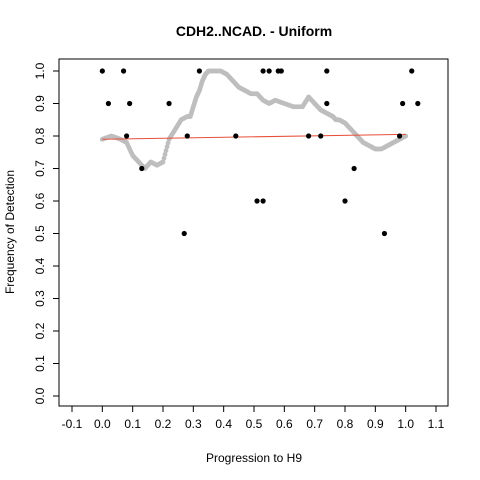 Image resolution: width=480 pixels, height=480 pixels. I want to click on x-tick-label: 1.1, so click(436, 424).